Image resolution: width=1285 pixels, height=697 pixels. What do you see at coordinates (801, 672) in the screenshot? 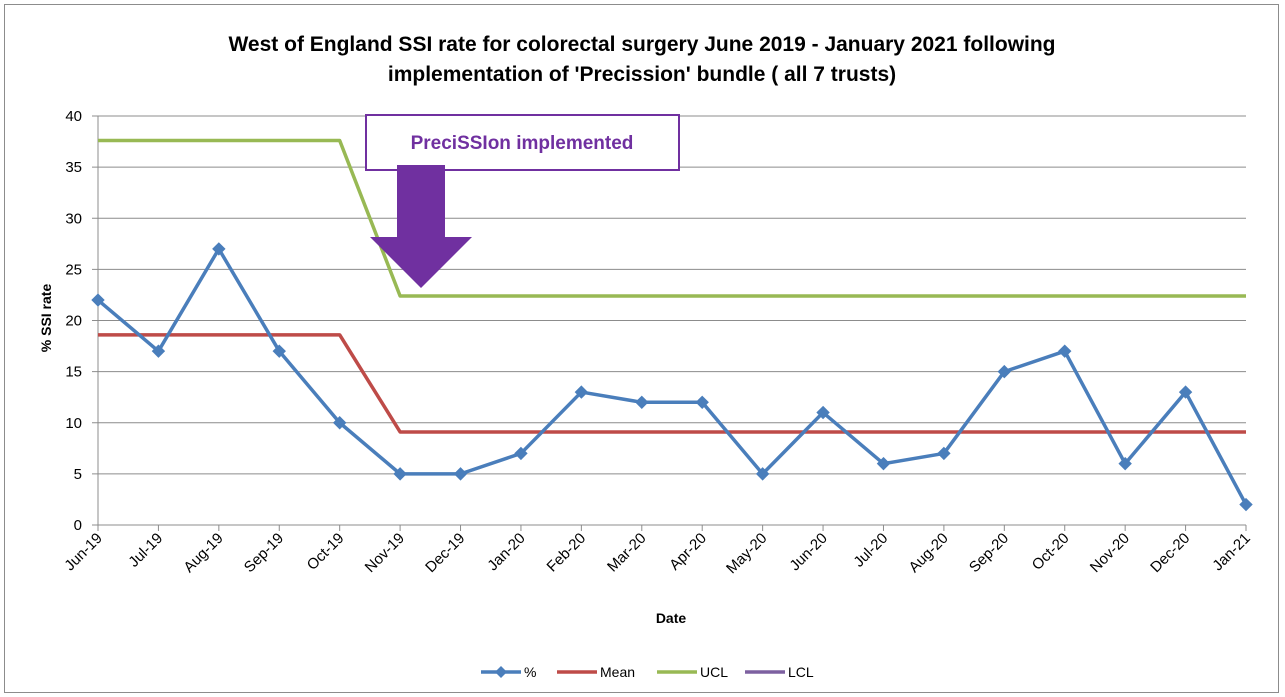
I see `legend-label-lcl: LCL` at bounding box center [801, 672].